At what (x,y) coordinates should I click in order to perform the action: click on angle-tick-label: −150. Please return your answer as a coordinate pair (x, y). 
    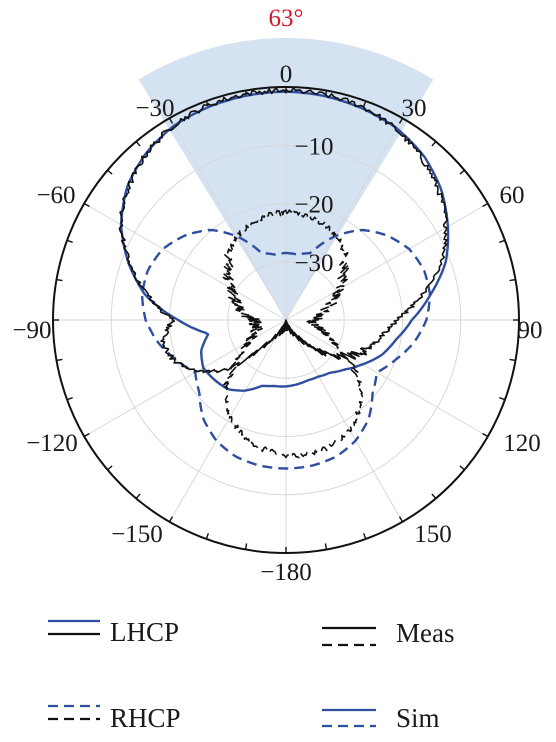
    Looking at the image, I should click on (137, 534).